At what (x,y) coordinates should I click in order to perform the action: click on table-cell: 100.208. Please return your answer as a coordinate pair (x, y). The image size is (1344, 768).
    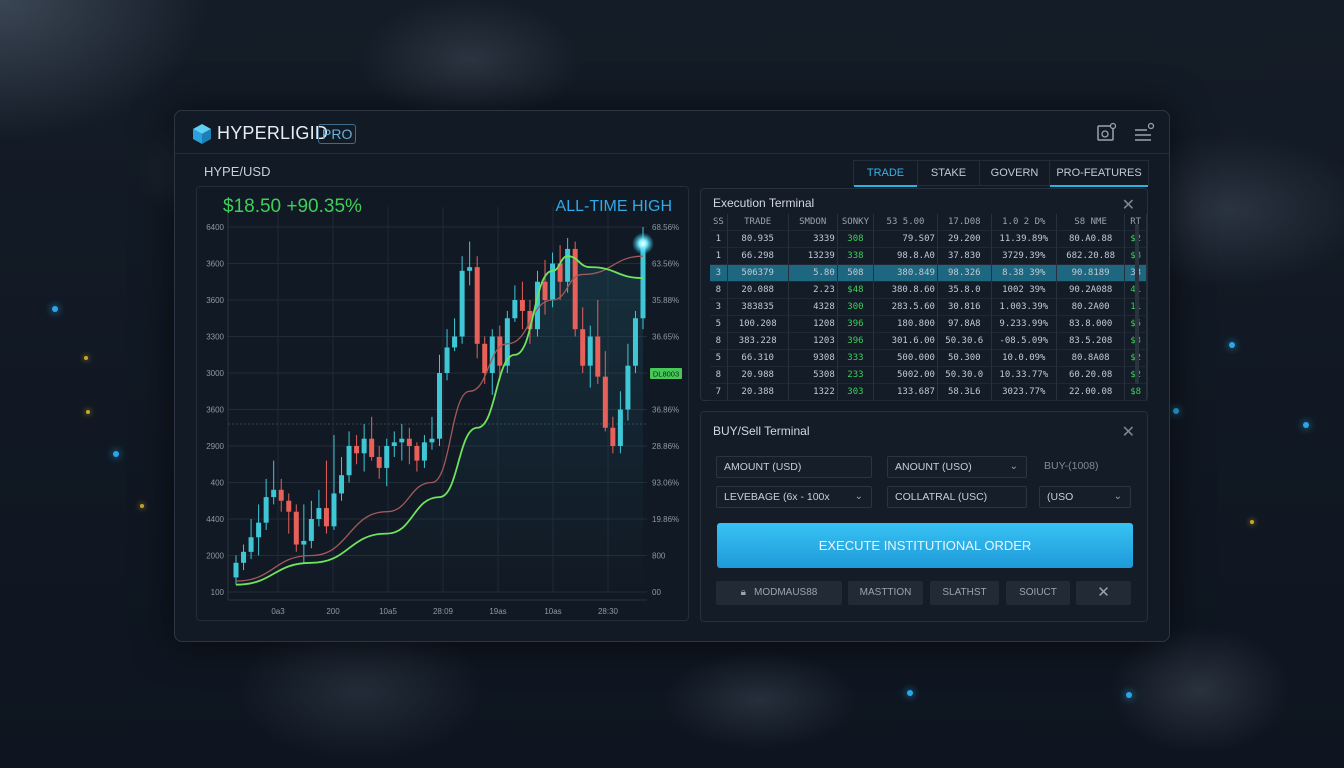
    Looking at the image, I should click on (758, 323).